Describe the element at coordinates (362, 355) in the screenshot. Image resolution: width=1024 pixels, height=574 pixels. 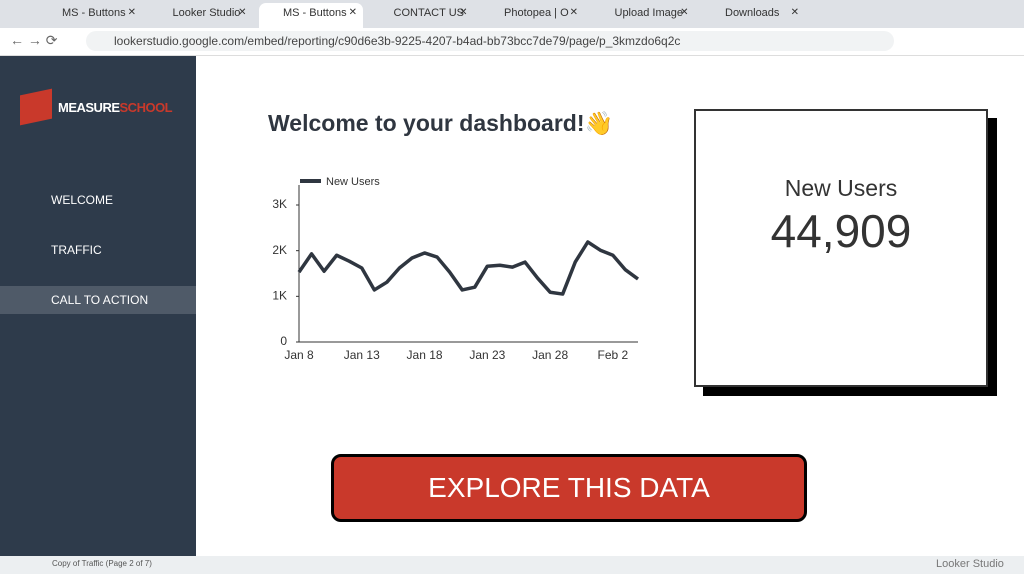
I see `x-tick-label: Jan 13` at that location.